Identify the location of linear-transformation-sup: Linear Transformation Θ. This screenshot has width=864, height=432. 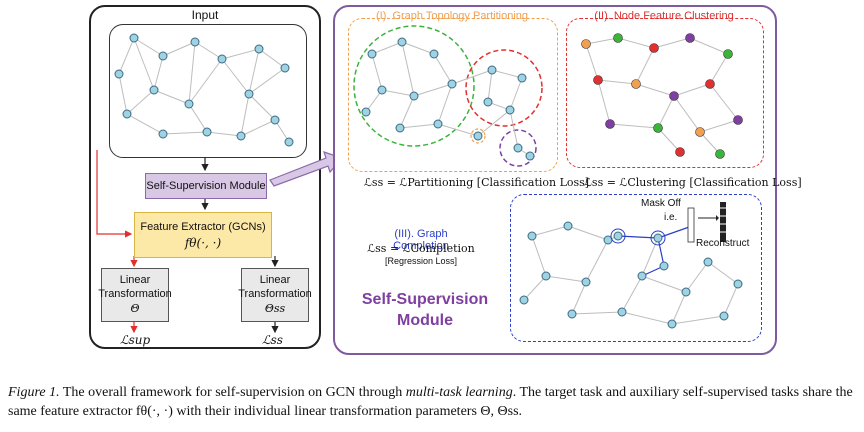
(135, 295).